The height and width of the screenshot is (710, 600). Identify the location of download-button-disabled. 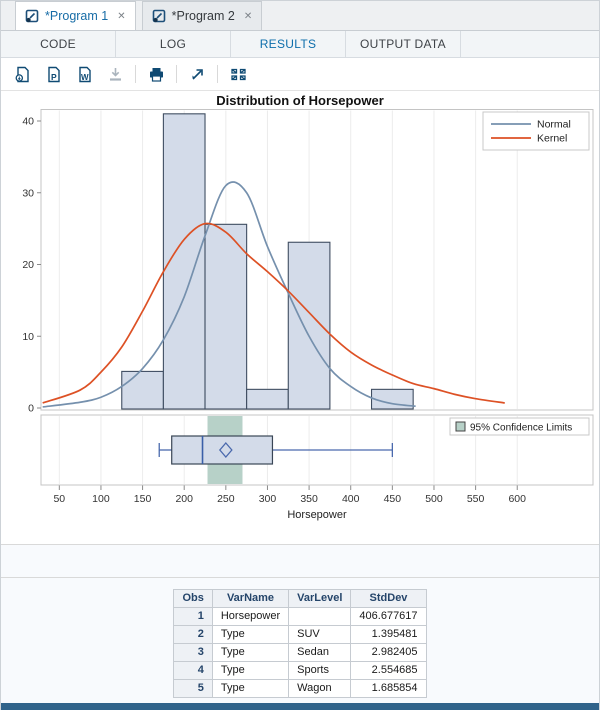
(115, 74).